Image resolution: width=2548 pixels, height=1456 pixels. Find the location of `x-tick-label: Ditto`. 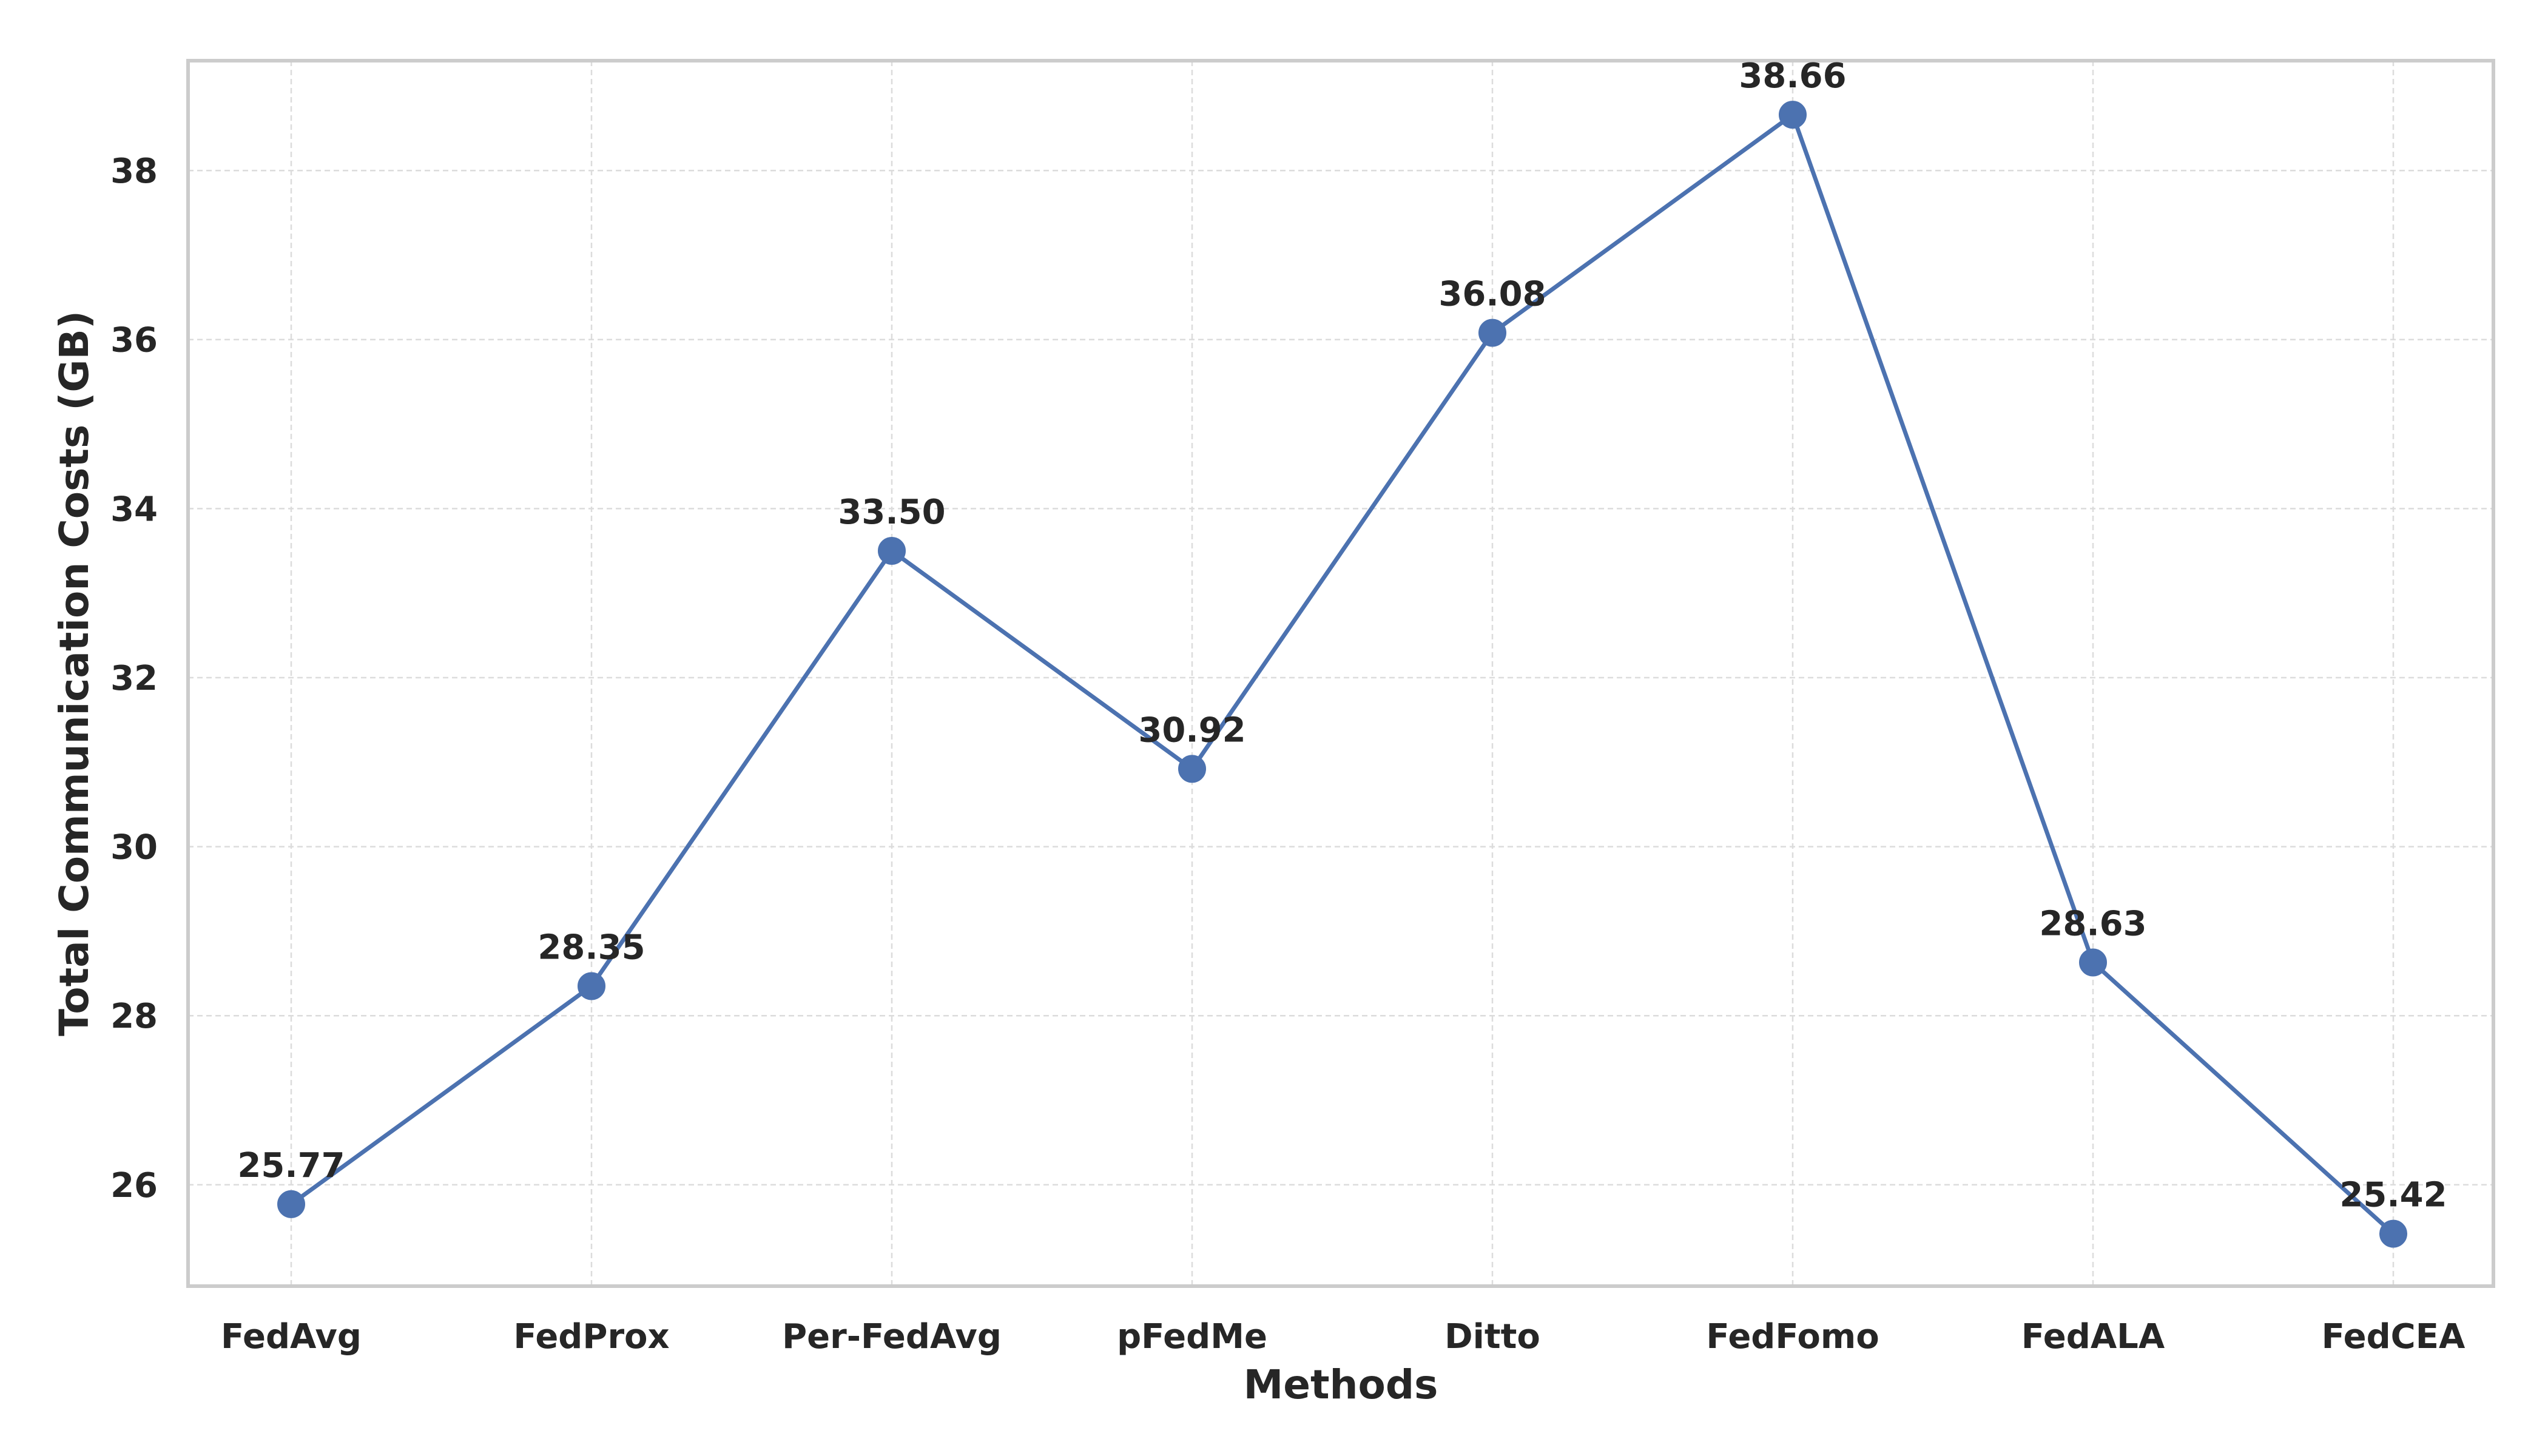

x-tick-label: Ditto is located at coordinates (1492, 1337).